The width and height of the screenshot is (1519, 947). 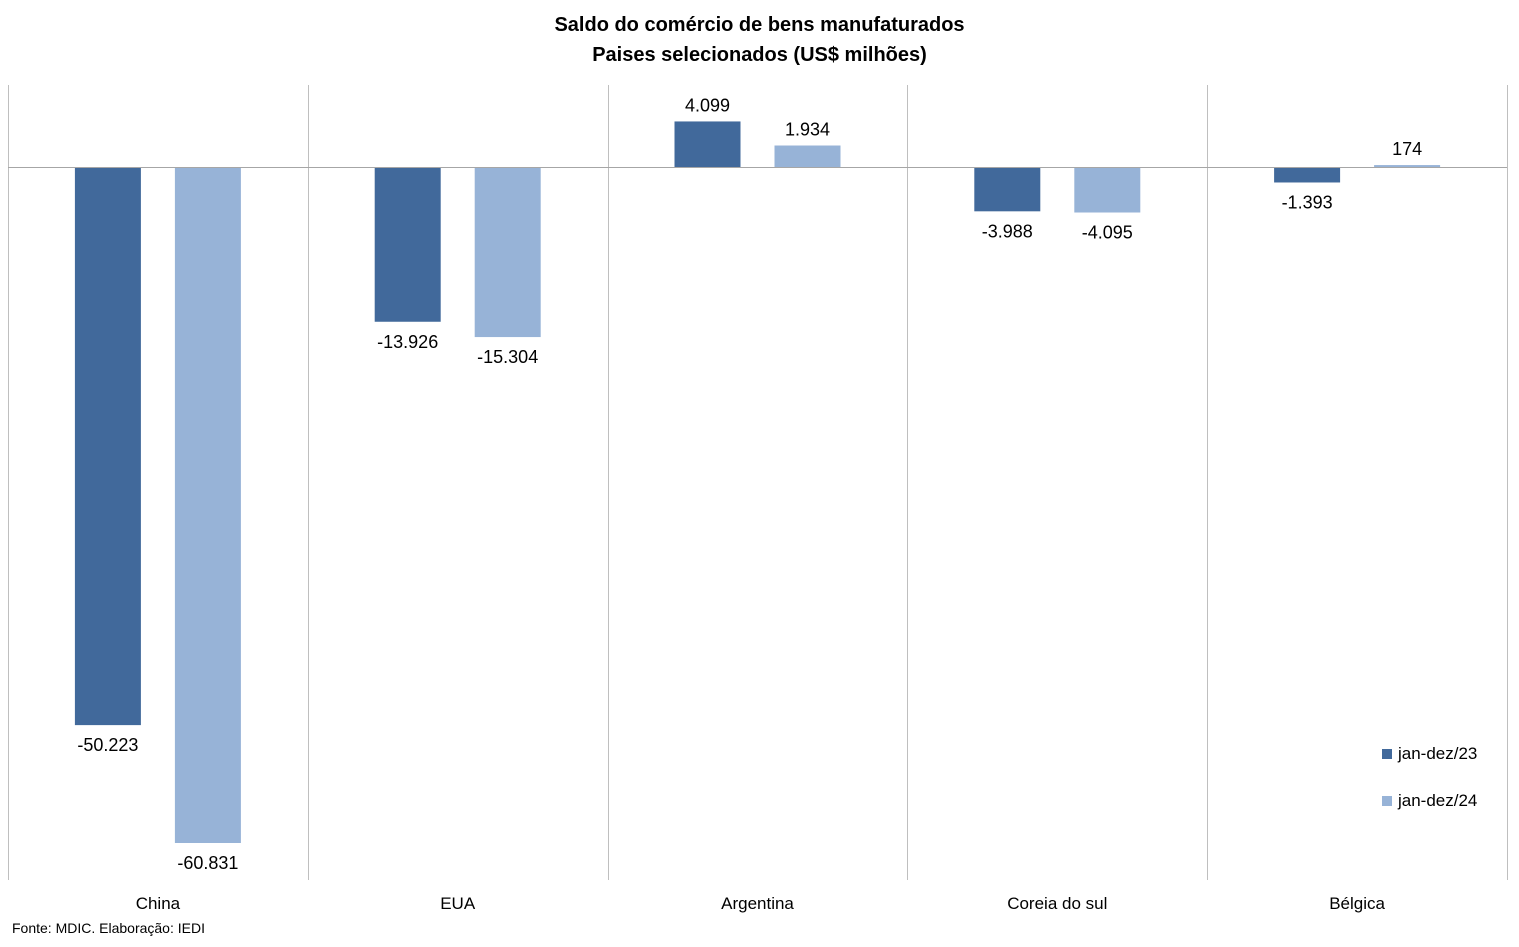 What do you see at coordinates (757, 903) in the screenshot?
I see `category-label: Argentina` at bounding box center [757, 903].